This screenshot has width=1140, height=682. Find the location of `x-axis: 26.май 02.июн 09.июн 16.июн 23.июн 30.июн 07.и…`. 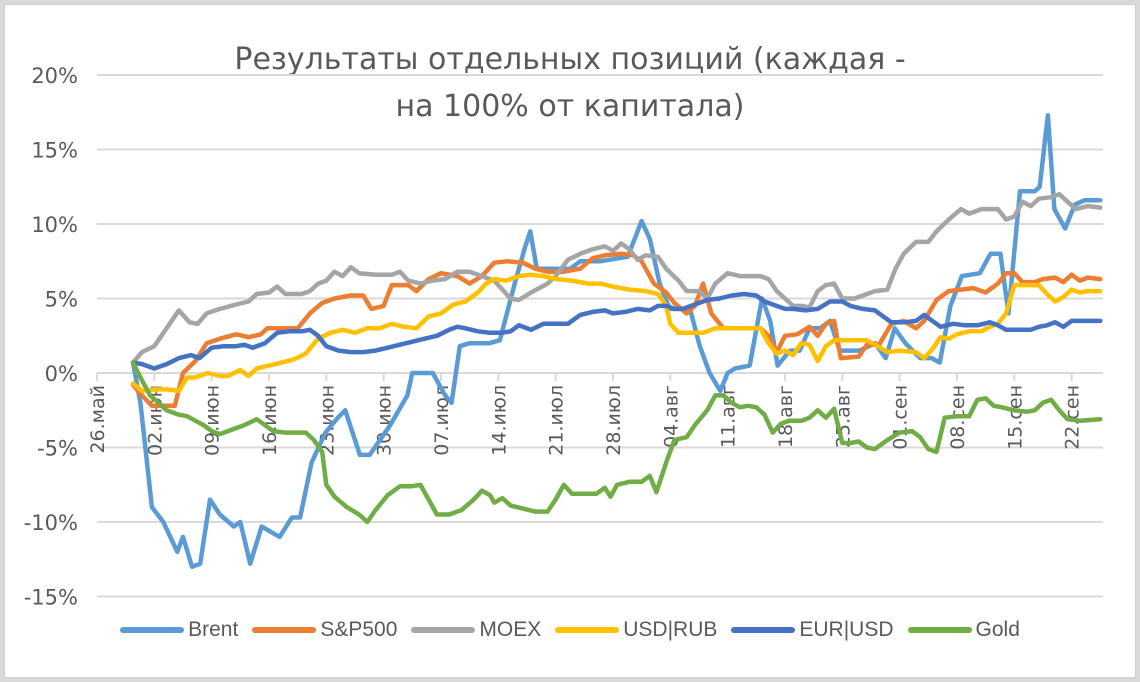

x-axis: 26.май 02.июн 09.июн 16.июн 23.июн 30.июн 07.и… is located at coordinates (585, 414).